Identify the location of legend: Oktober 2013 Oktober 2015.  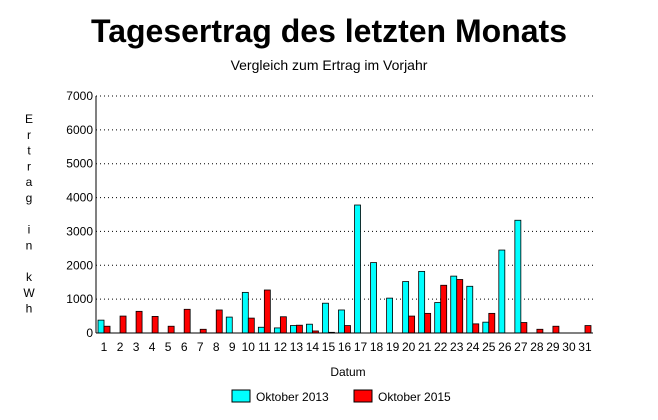
(341, 396).